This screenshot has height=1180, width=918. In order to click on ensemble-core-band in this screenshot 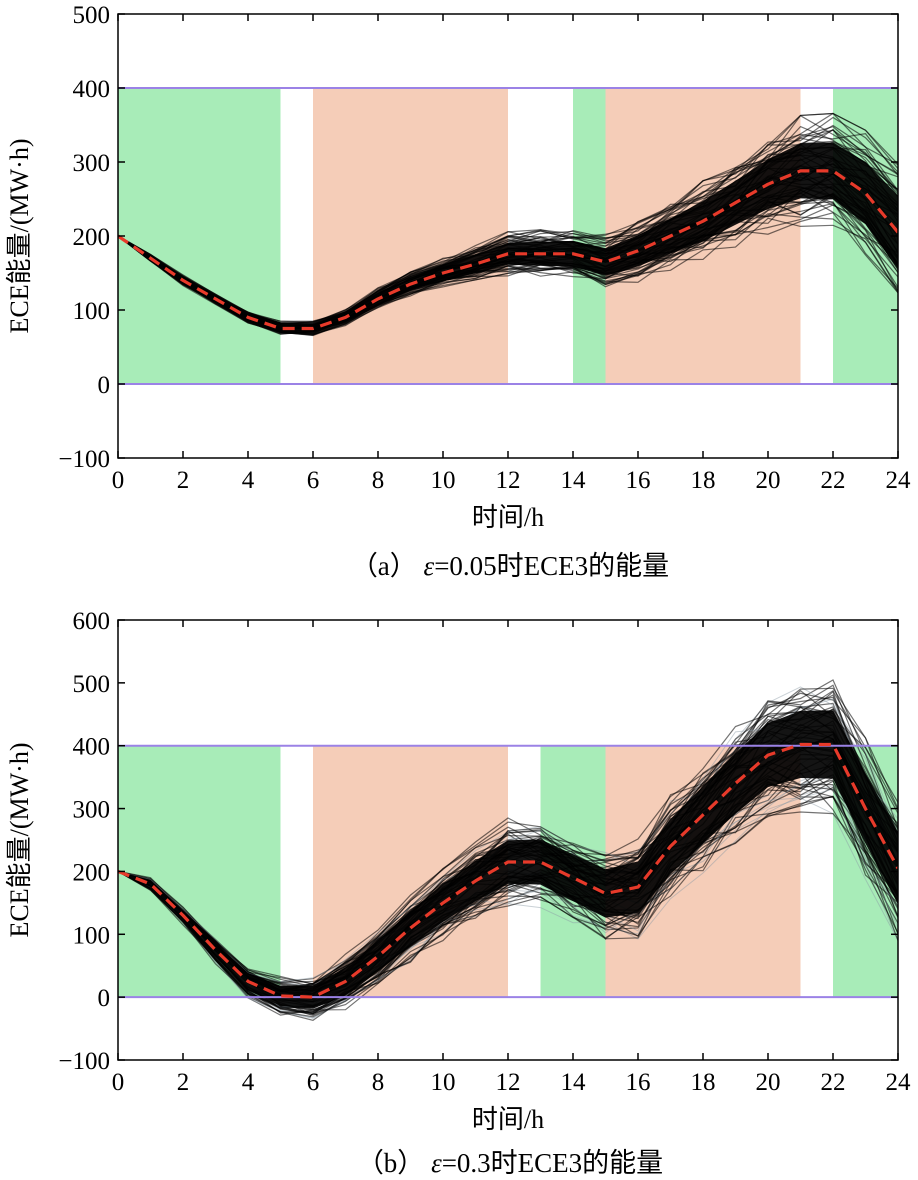, I will do `click(508, 237)`.